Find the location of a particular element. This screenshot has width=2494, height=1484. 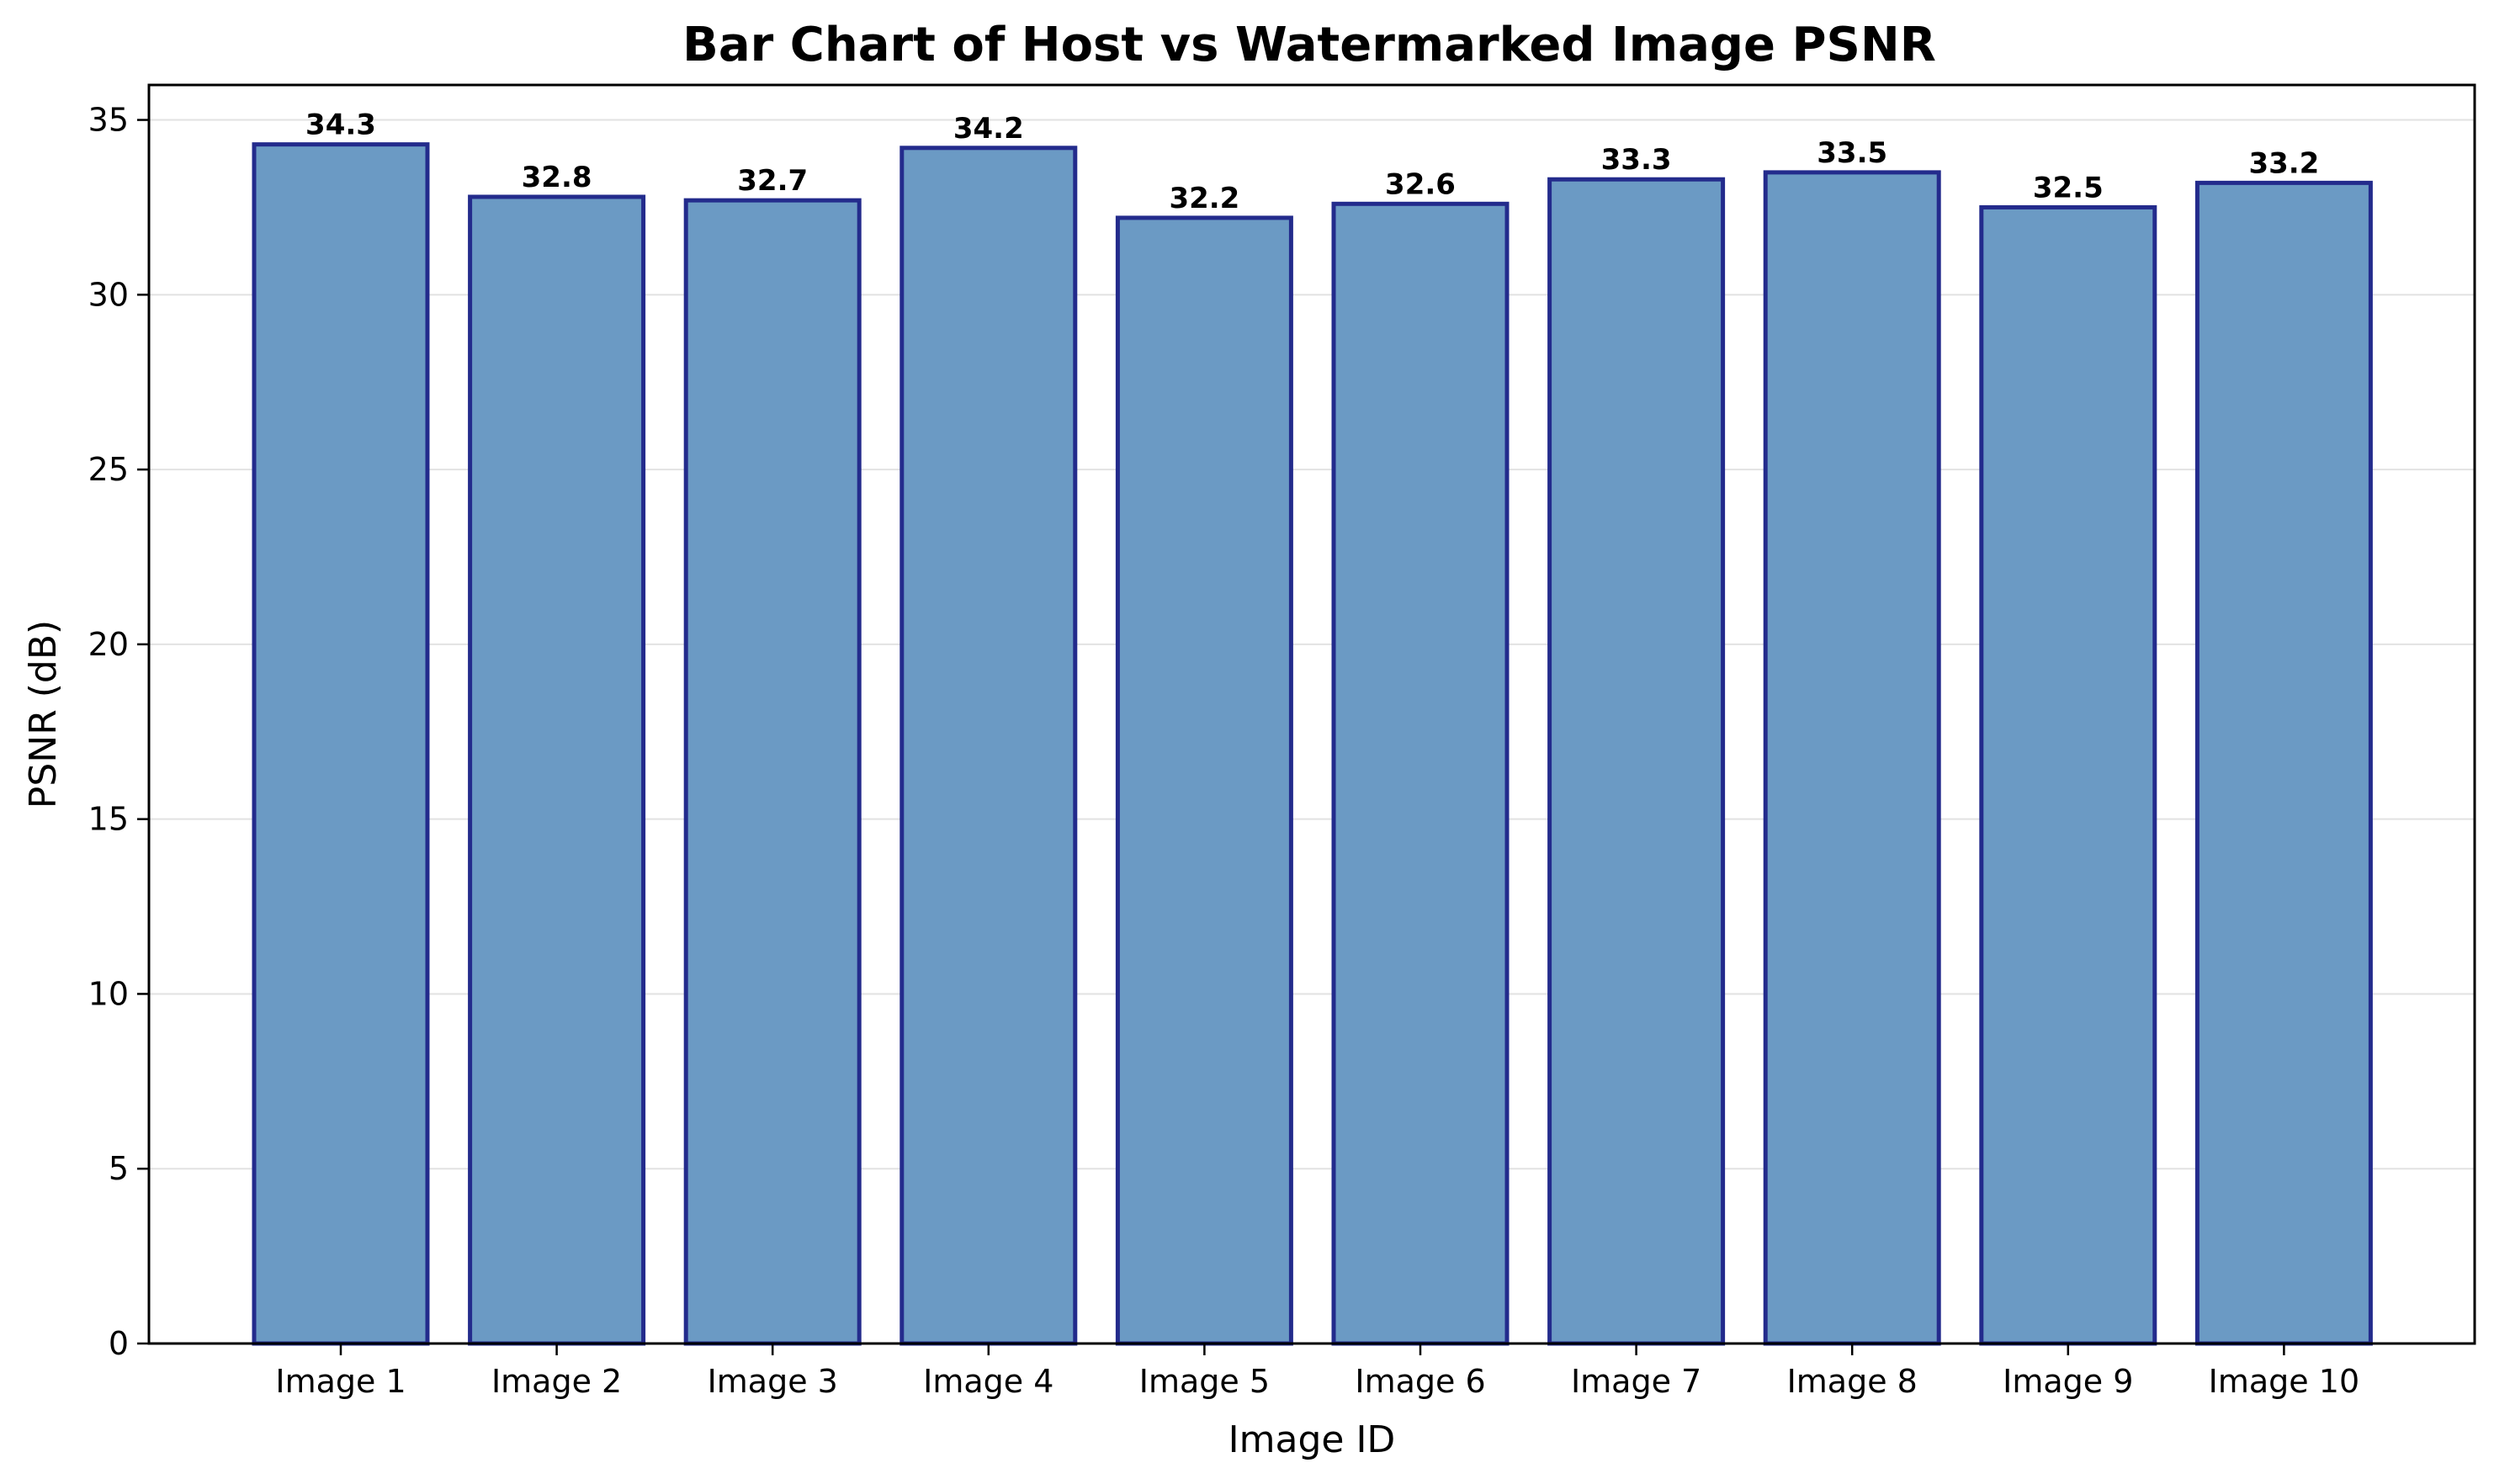

y-tick-label: 15 is located at coordinates (108, 819).